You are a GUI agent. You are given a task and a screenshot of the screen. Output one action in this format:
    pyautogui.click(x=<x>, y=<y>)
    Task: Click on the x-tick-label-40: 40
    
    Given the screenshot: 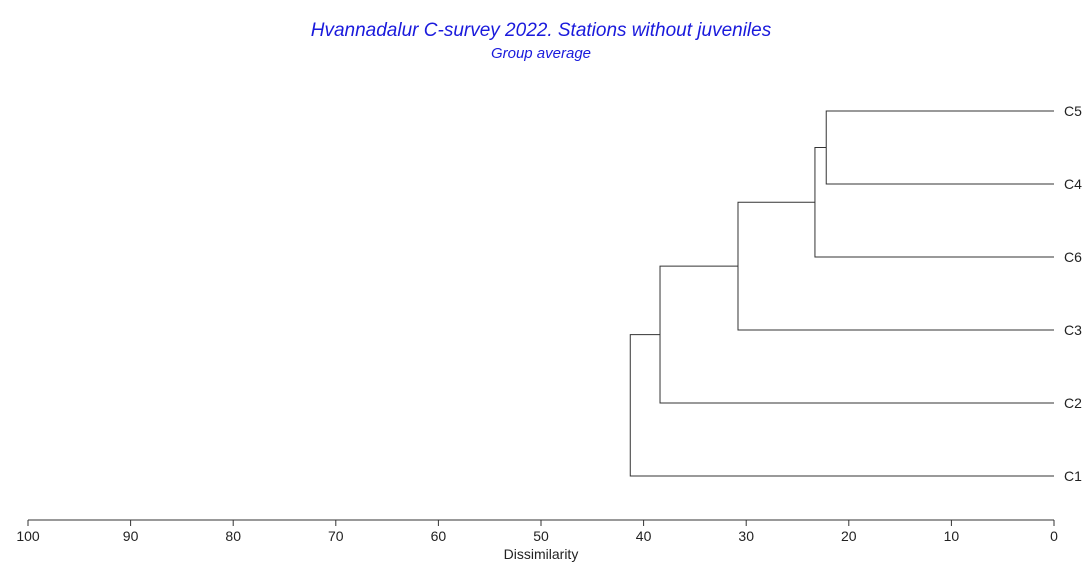 What is the action you would take?
    pyautogui.click(x=644, y=536)
    